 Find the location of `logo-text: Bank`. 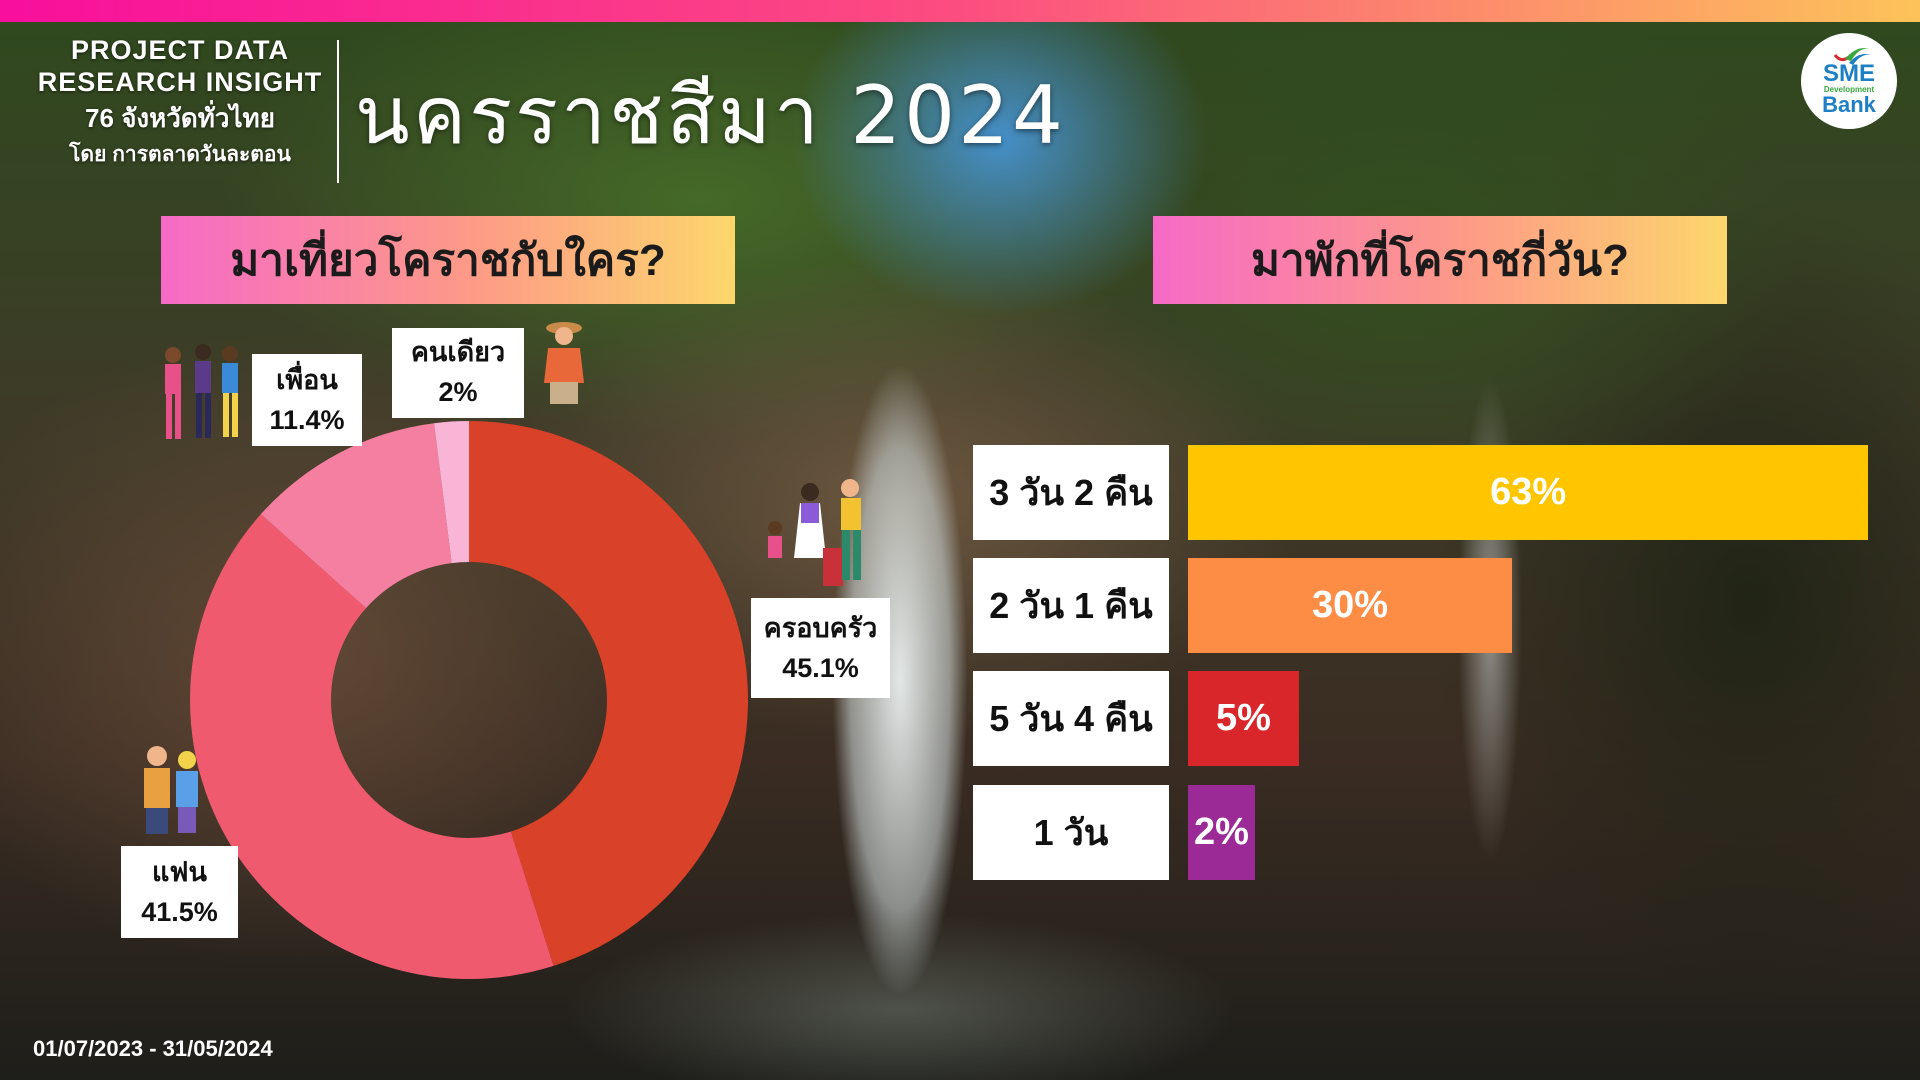

logo-text: Bank is located at coordinates (1849, 104).